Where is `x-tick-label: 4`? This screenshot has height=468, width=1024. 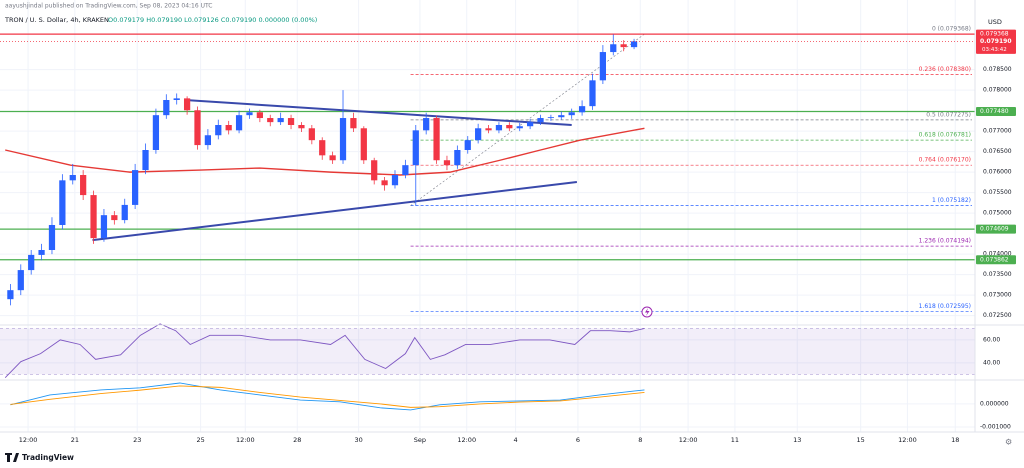
x-tick-label: 4 is located at coordinates (515, 440).